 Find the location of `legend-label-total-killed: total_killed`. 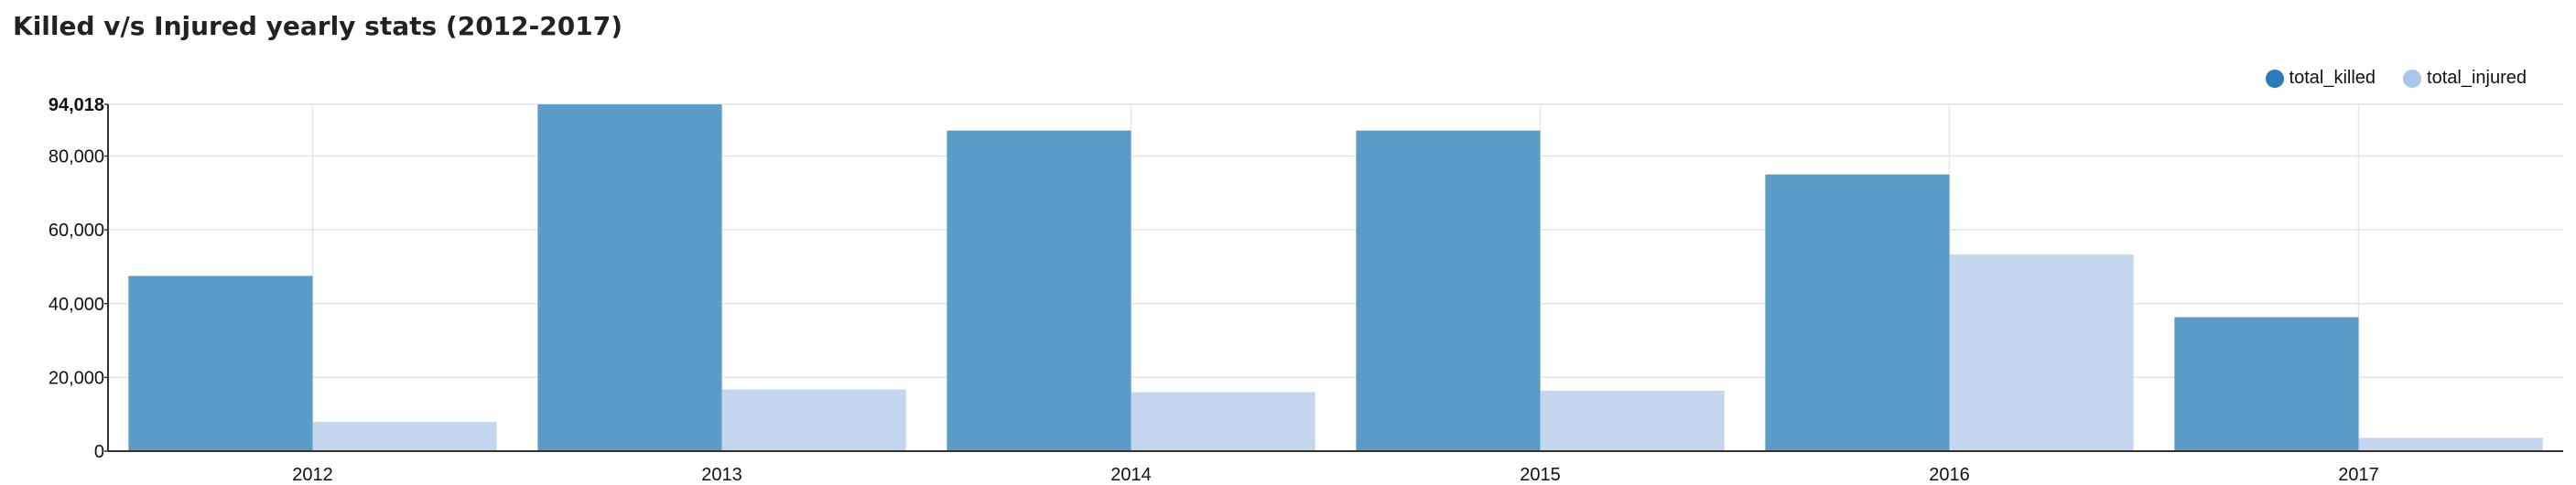

legend-label-total-killed: total_killed is located at coordinates (2333, 78).